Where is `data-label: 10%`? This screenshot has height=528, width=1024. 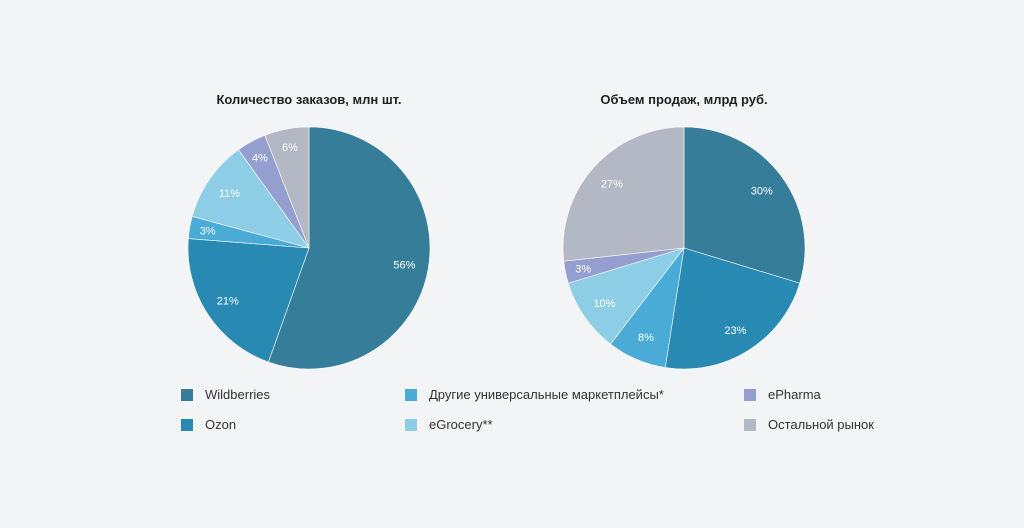
data-label: 10% is located at coordinates (604, 304).